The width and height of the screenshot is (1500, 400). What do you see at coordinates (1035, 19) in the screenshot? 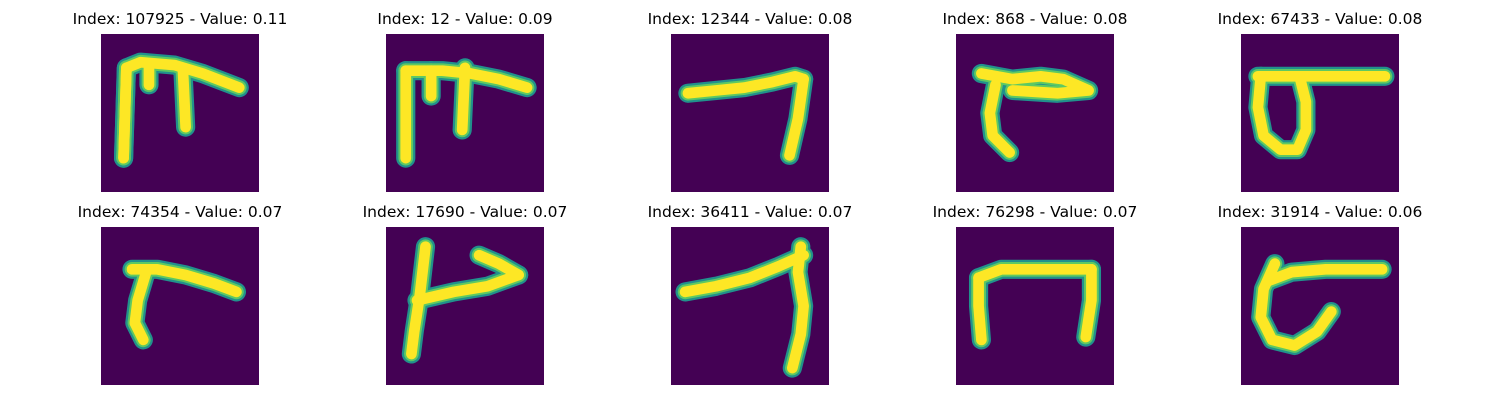
I see `panel-title: Index: 868 - Value: 0.08` at bounding box center [1035, 19].